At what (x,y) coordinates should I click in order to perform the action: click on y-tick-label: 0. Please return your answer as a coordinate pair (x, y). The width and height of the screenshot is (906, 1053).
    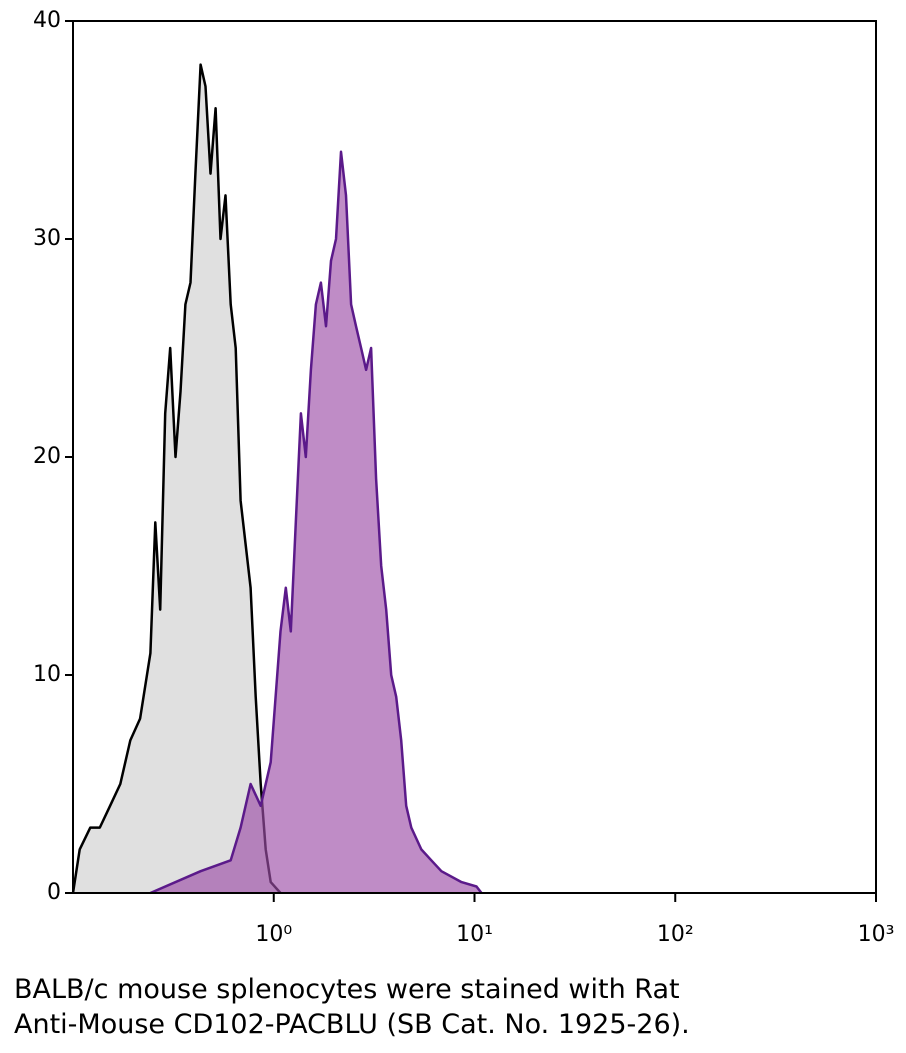
    Looking at the image, I should click on (54, 892).